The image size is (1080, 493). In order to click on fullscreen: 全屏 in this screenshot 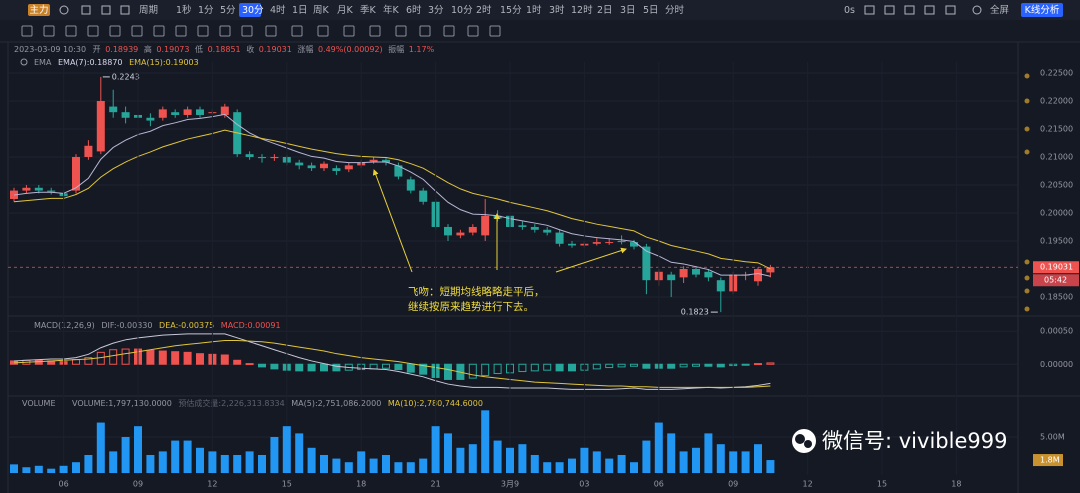, I will do `click(999, 10)`.